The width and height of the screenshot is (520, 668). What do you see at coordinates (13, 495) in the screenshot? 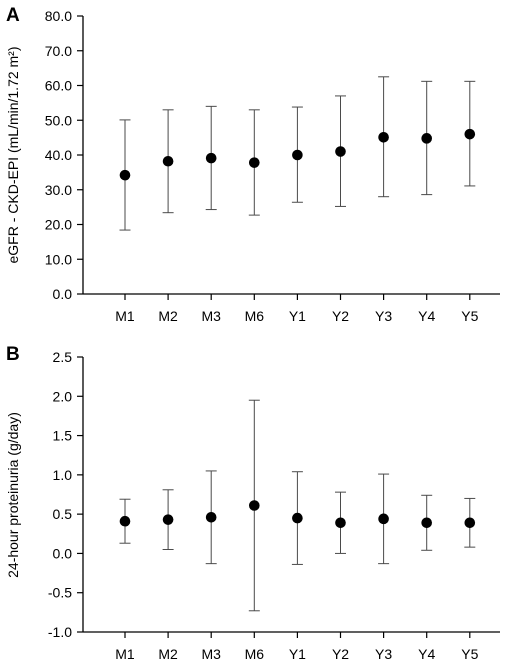
I see `panel-b-y-axis-label: 24-hour proteinuria (g/day)` at bounding box center [13, 495].